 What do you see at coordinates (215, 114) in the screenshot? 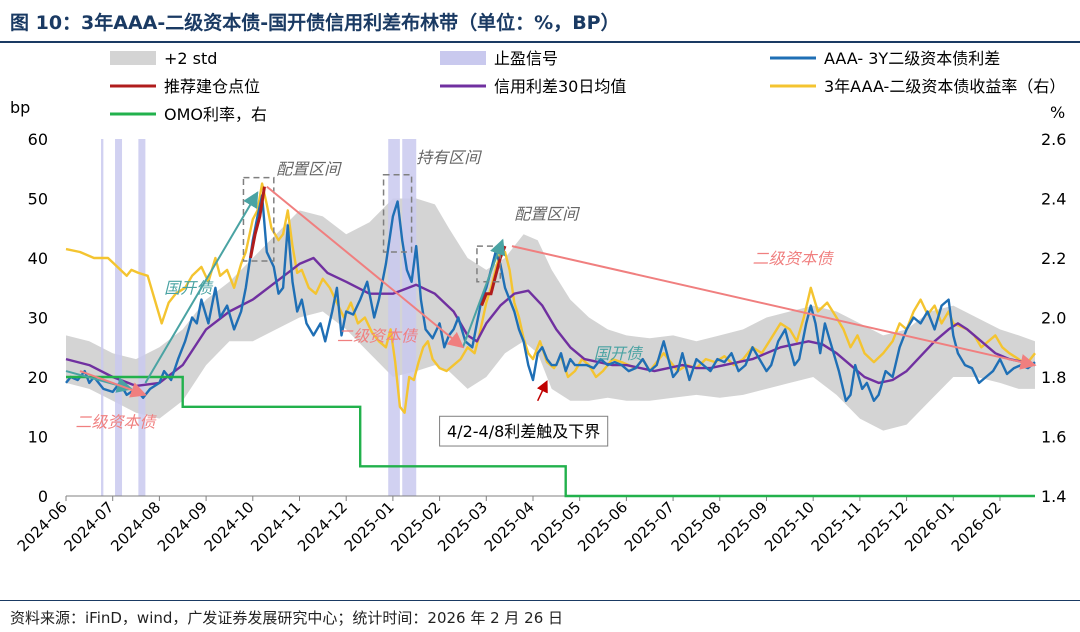
I see `legend-label: OMO利率，右` at bounding box center [215, 114].